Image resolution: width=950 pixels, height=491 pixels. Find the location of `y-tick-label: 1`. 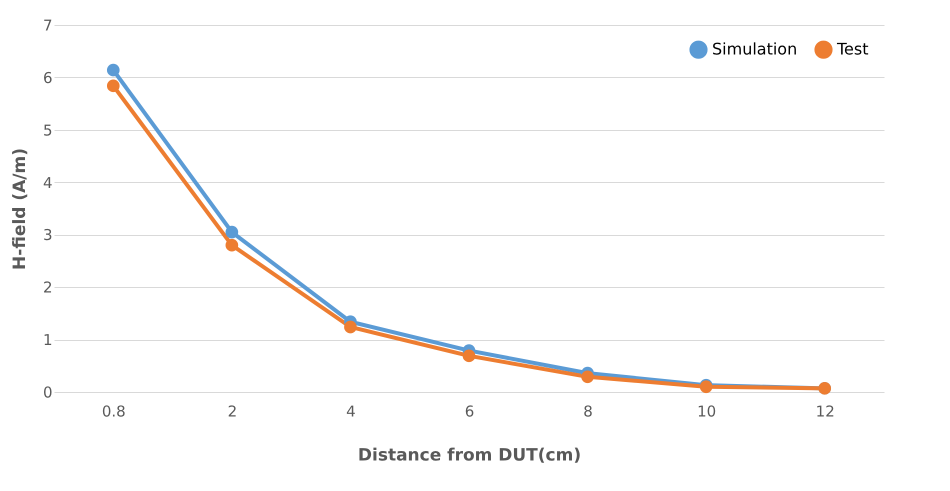

y-tick-label: 1 is located at coordinates (47, 340).